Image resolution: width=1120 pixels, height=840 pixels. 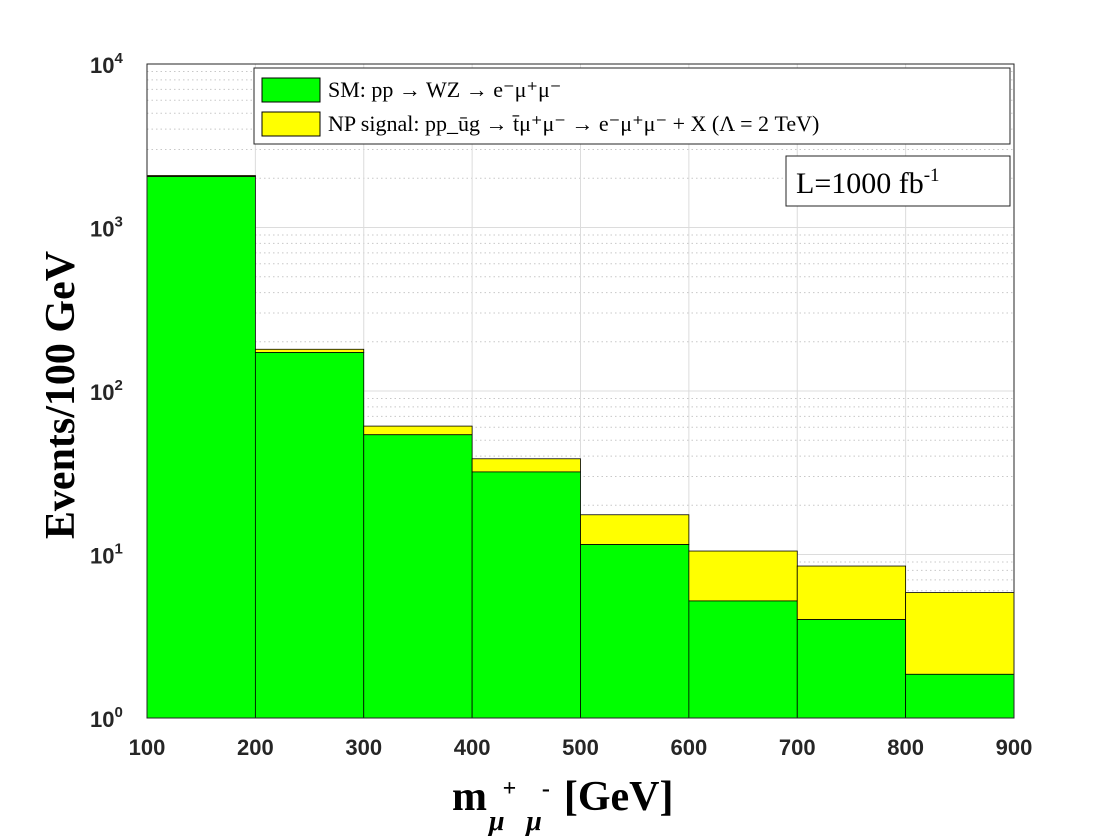 What do you see at coordinates (1014, 747) in the screenshot?
I see `x-tick-label: 900` at bounding box center [1014, 747].